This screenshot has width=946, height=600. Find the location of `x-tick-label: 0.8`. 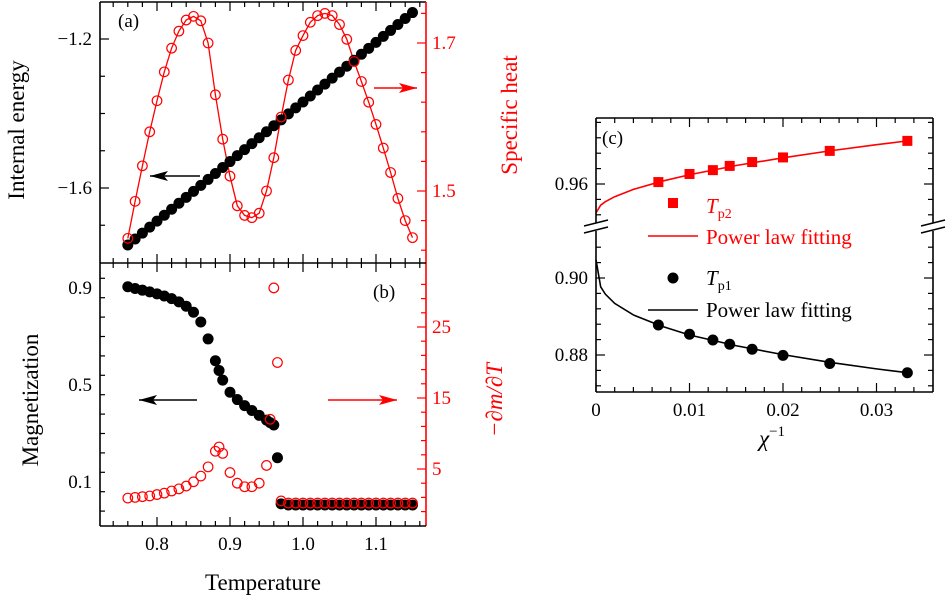

x-tick-label: 0.8 is located at coordinates (157, 544).